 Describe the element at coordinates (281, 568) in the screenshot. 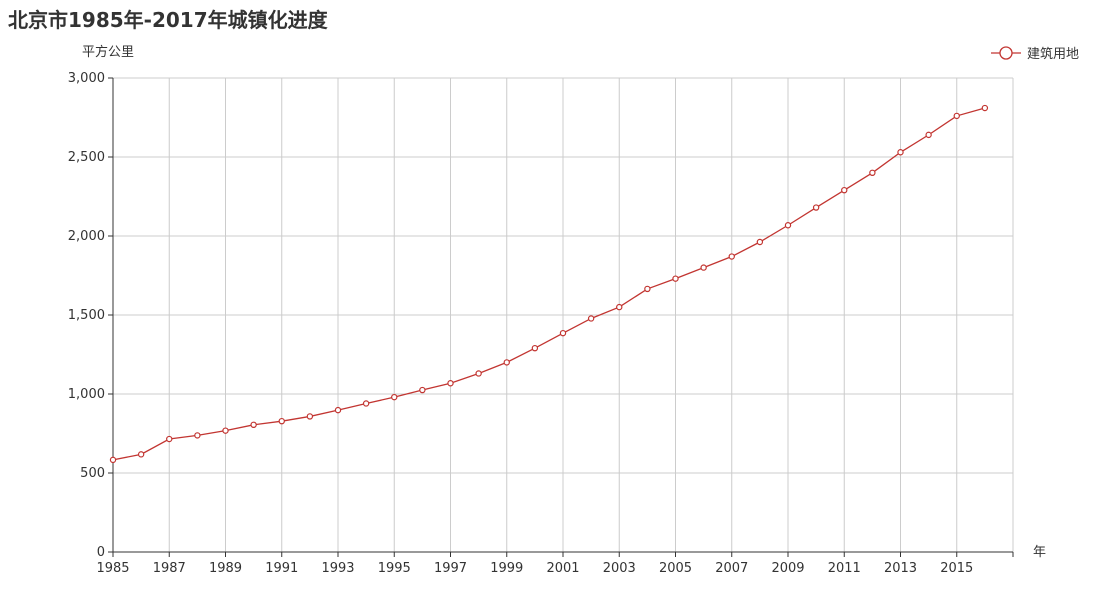

I see `x-tick-label: 1991` at that location.